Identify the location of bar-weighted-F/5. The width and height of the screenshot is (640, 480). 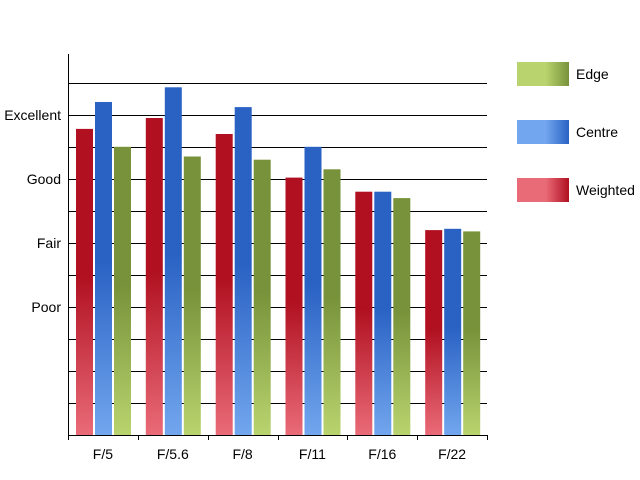
(84, 281).